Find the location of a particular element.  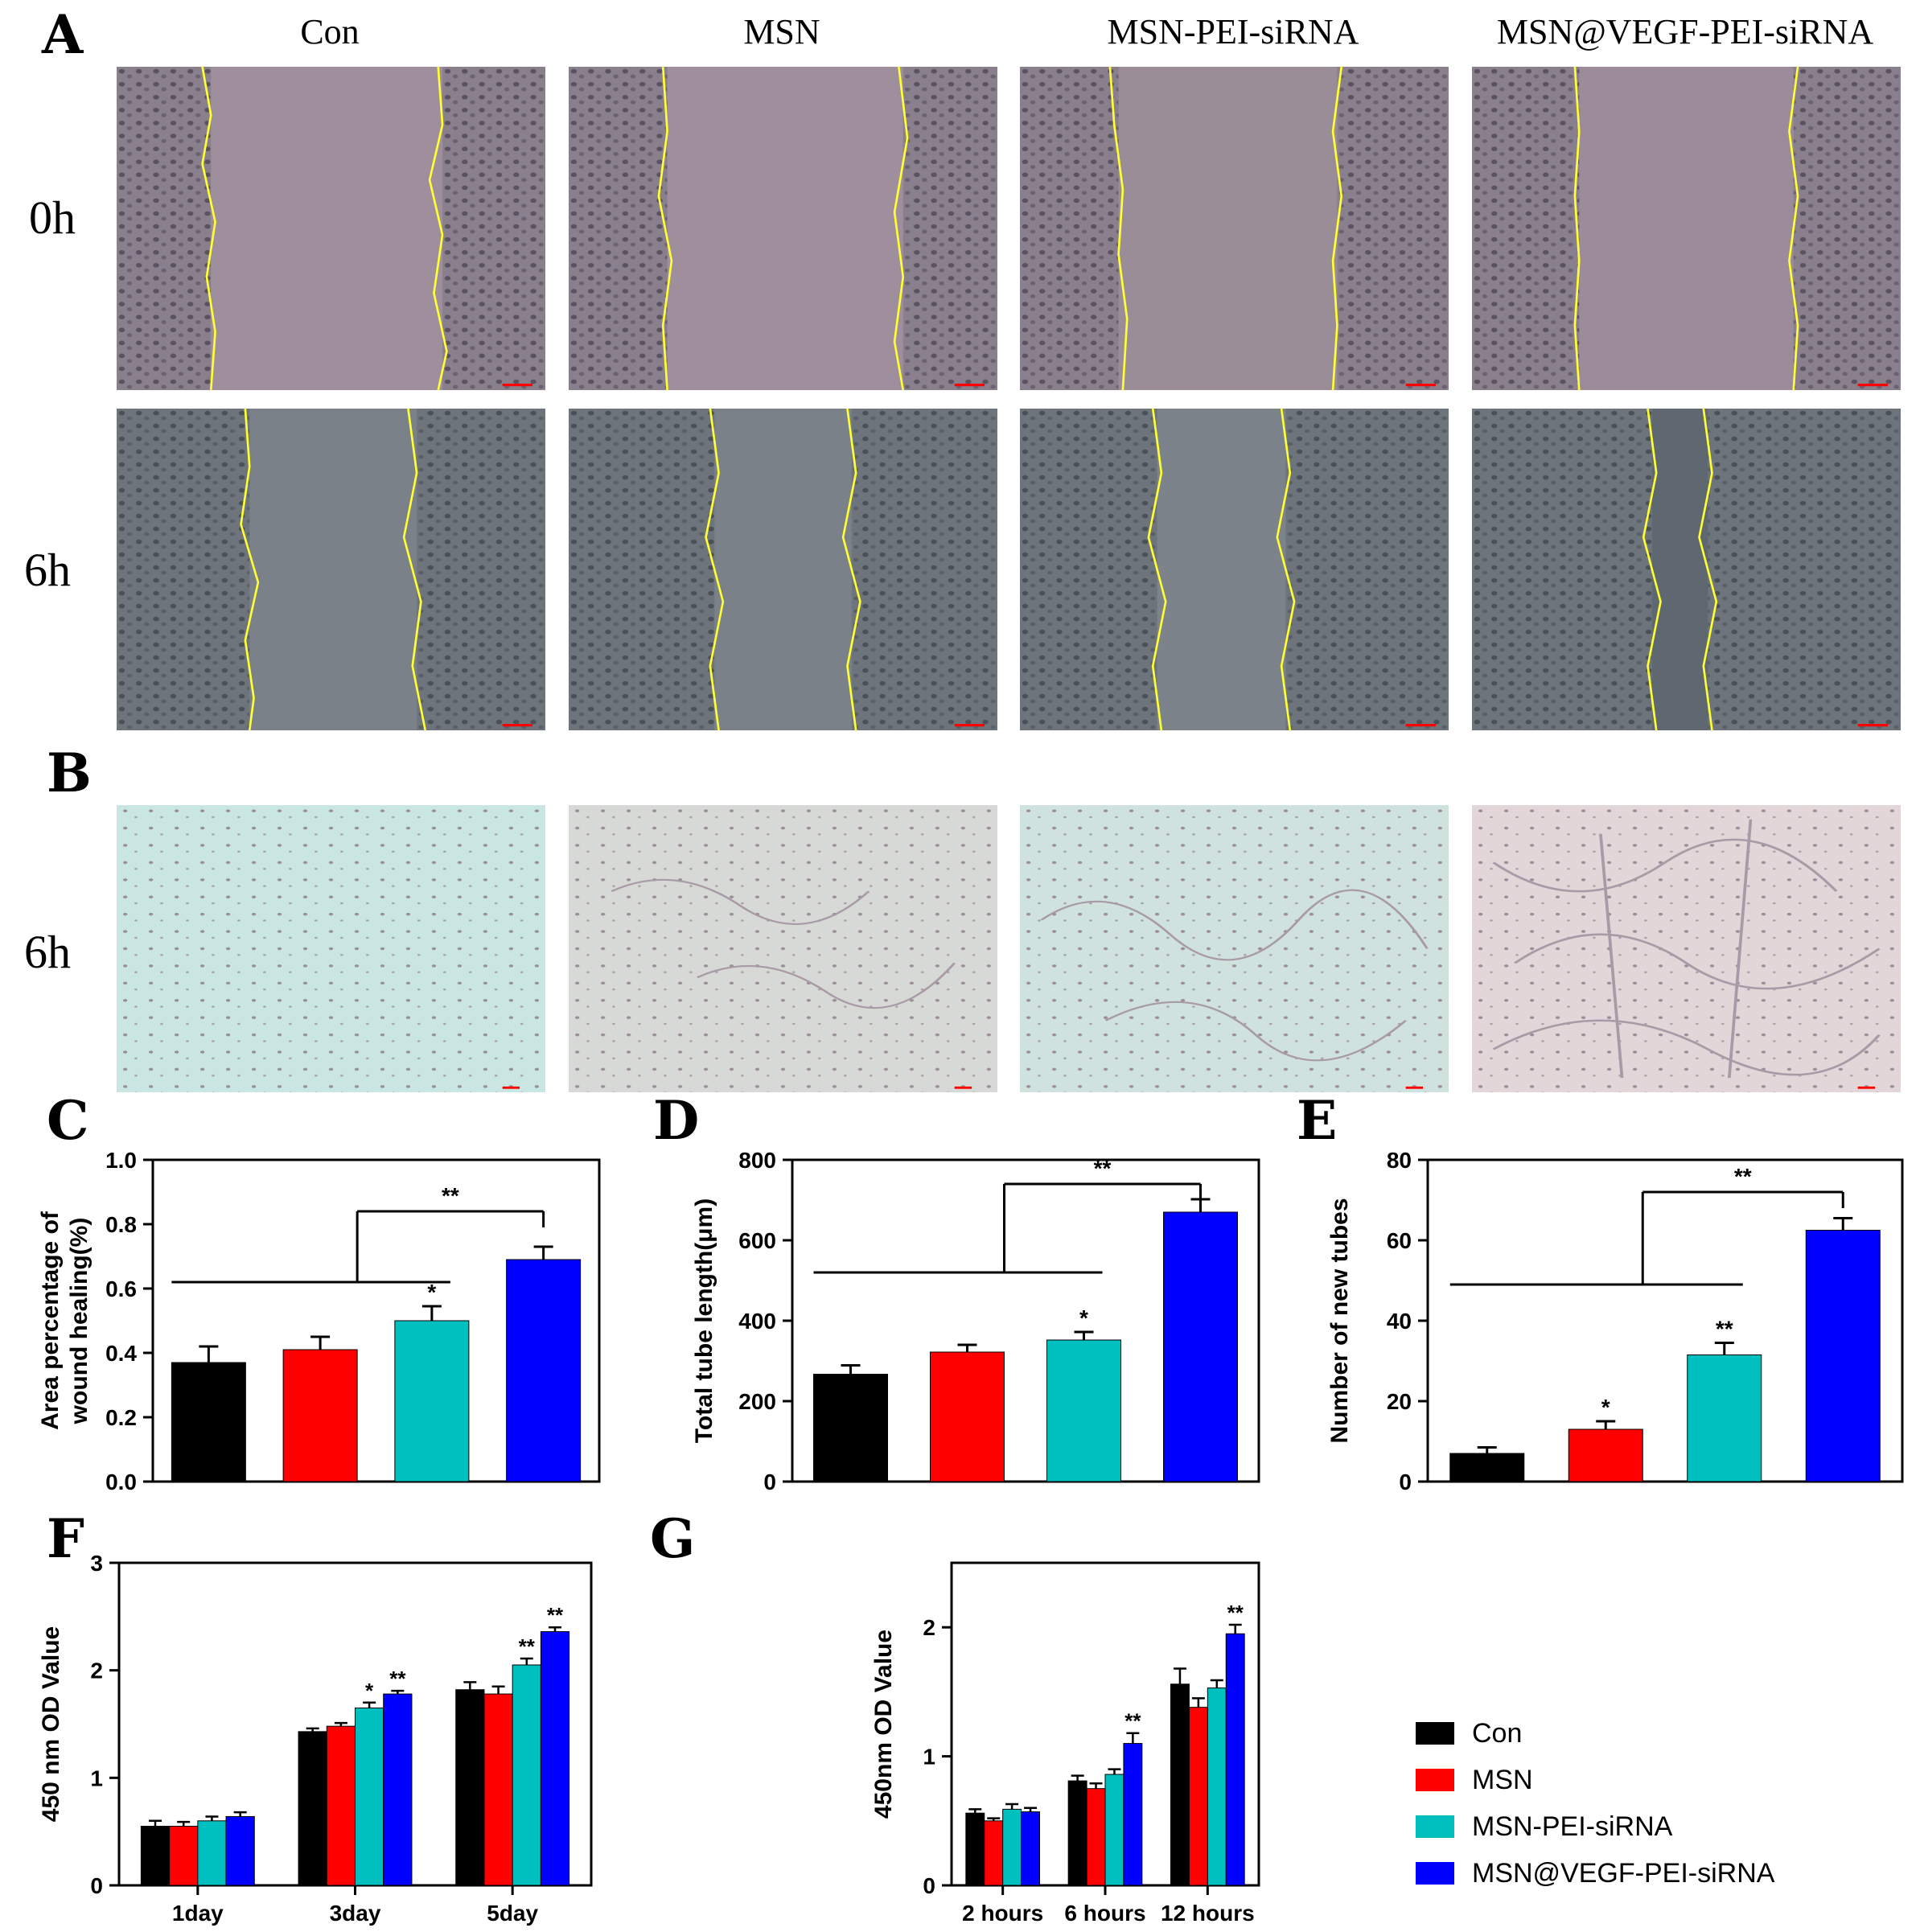

bar-msn-vegf-pei-sirna-6-hours is located at coordinates (1133, 1814).